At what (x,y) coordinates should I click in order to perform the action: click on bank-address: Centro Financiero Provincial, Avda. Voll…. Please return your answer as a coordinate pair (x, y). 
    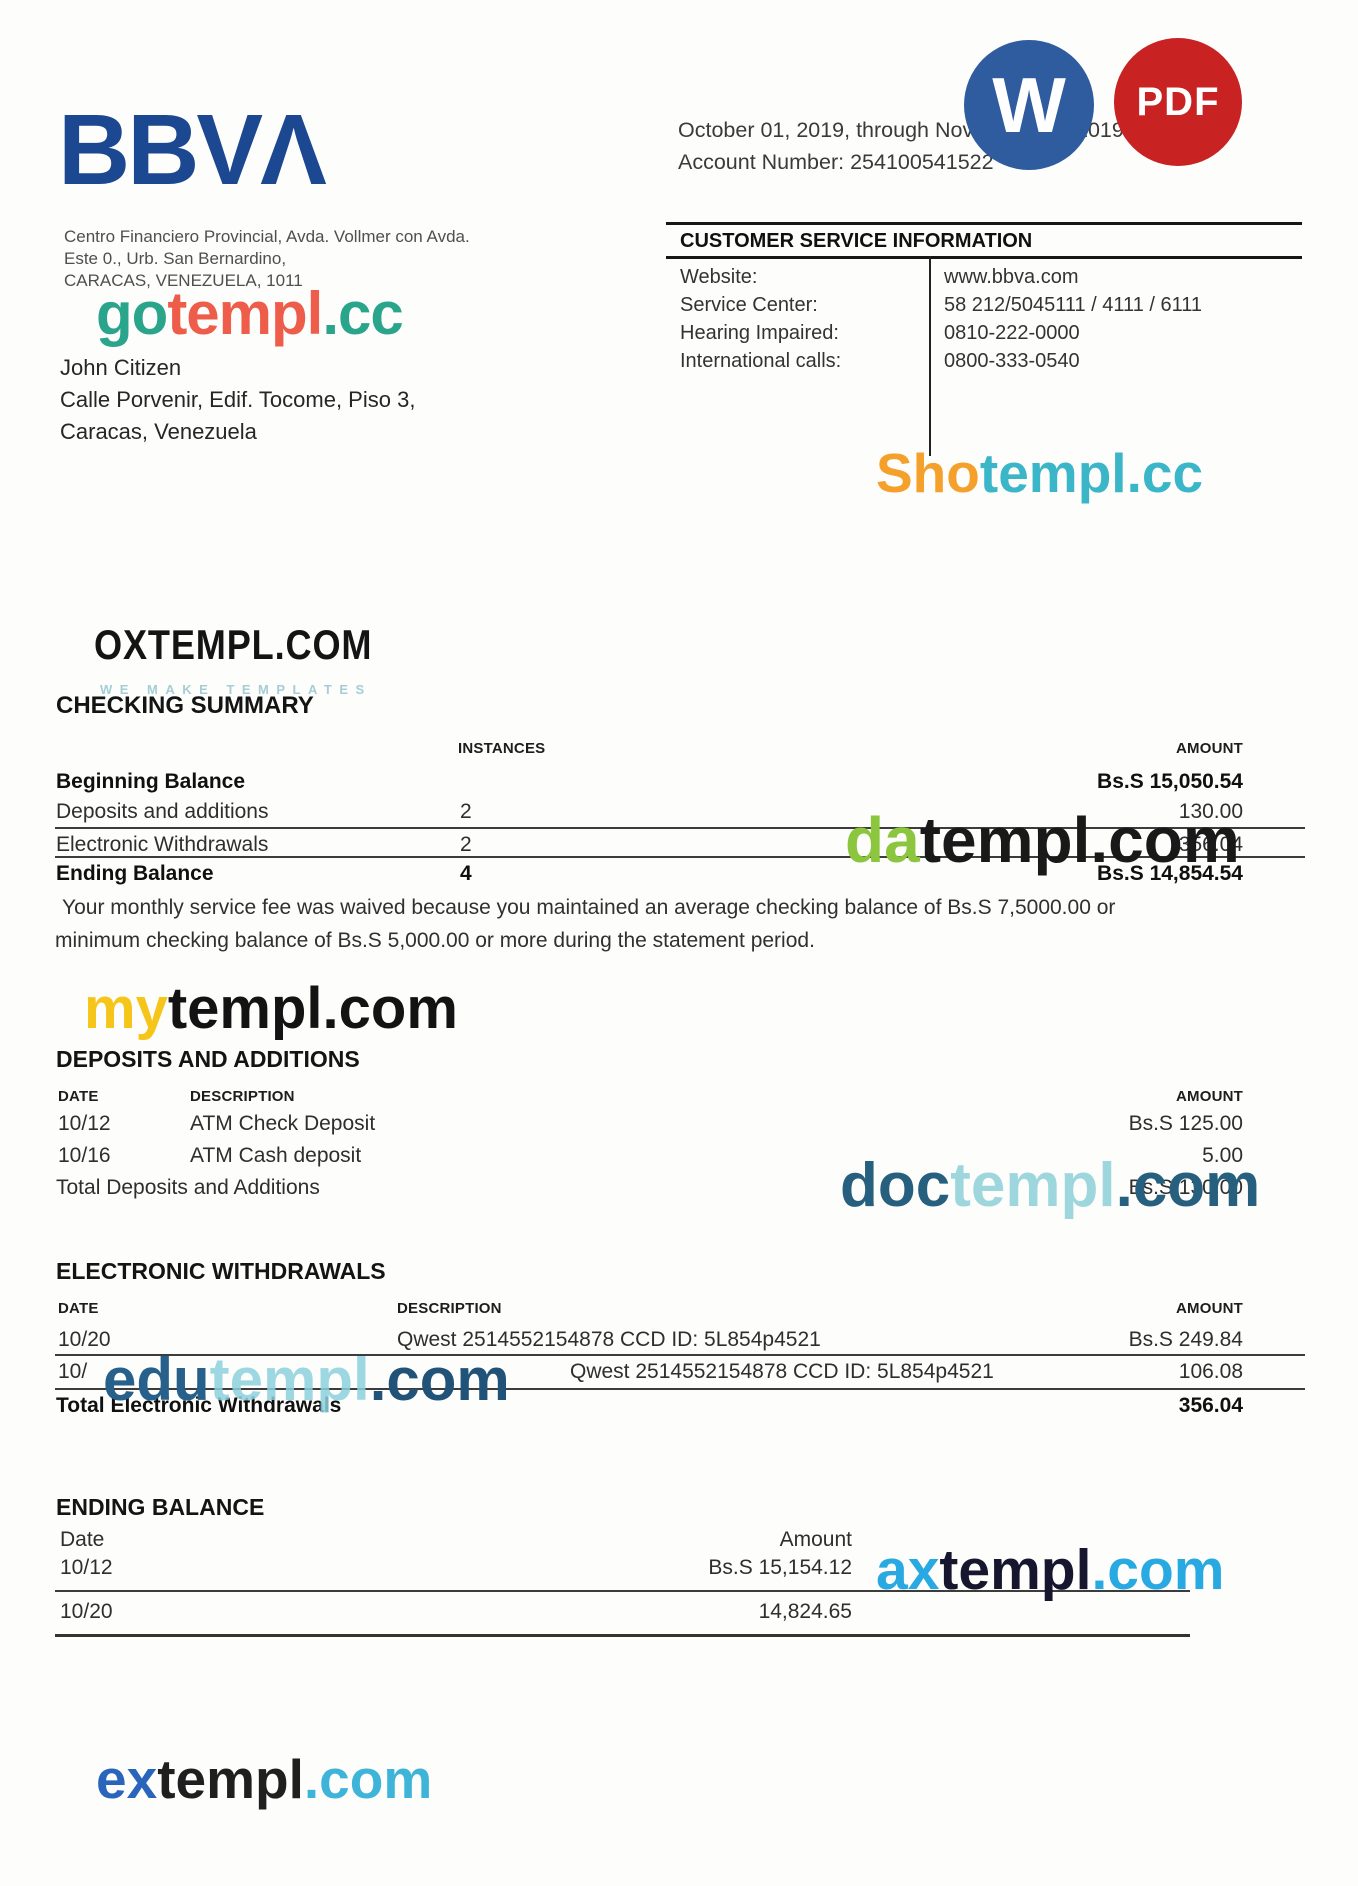
    Looking at the image, I should click on (267, 259).